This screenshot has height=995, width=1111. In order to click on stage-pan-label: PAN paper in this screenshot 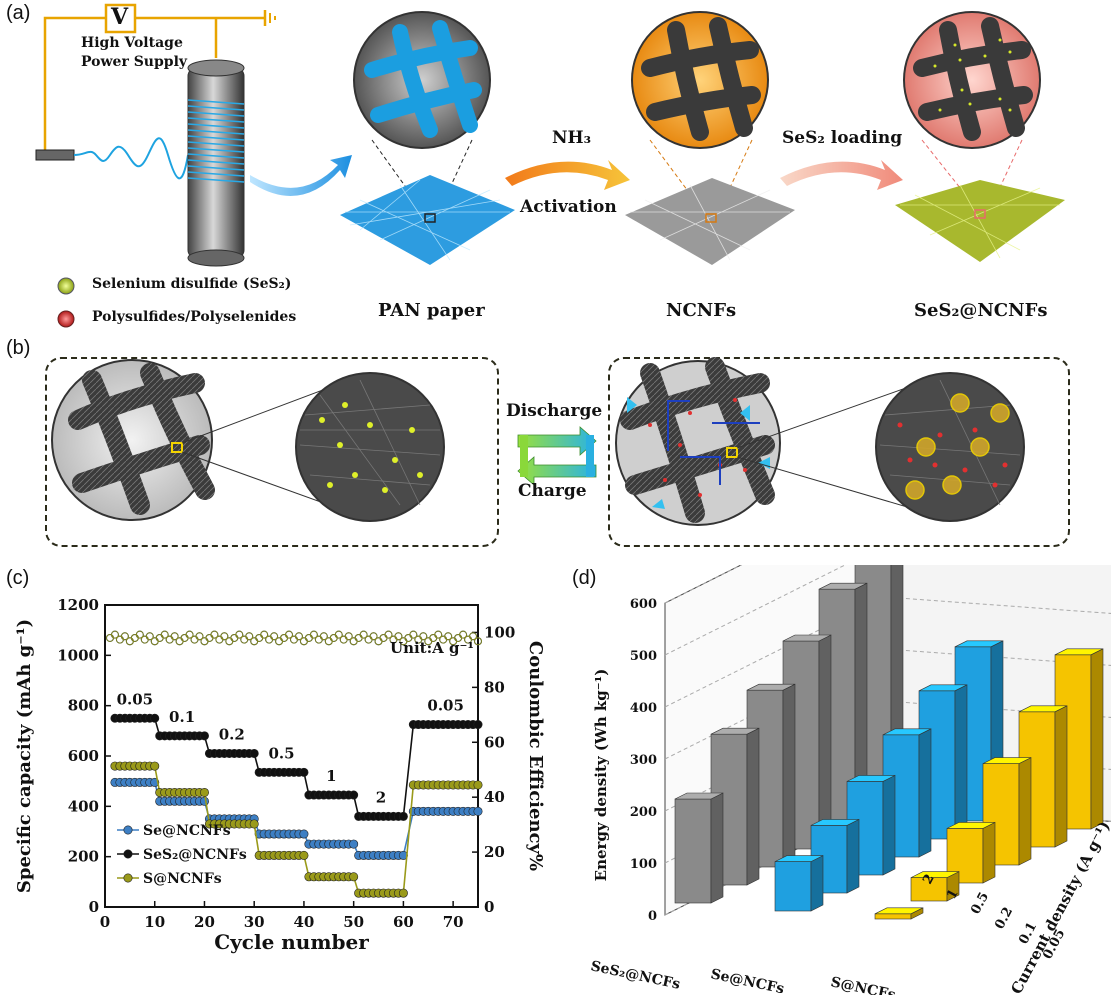, I will do `click(431, 310)`.